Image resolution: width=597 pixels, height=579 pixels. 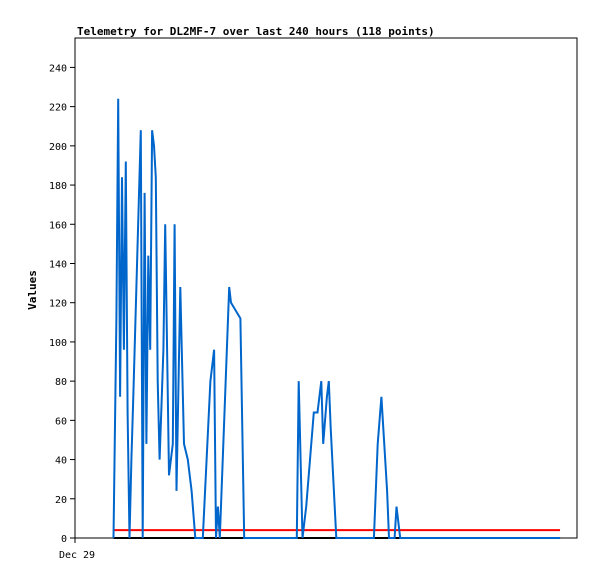 What do you see at coordinates (61, 382) in the screenshot?
I see `y-tick-label: 80` at bounding box center [61, 382].